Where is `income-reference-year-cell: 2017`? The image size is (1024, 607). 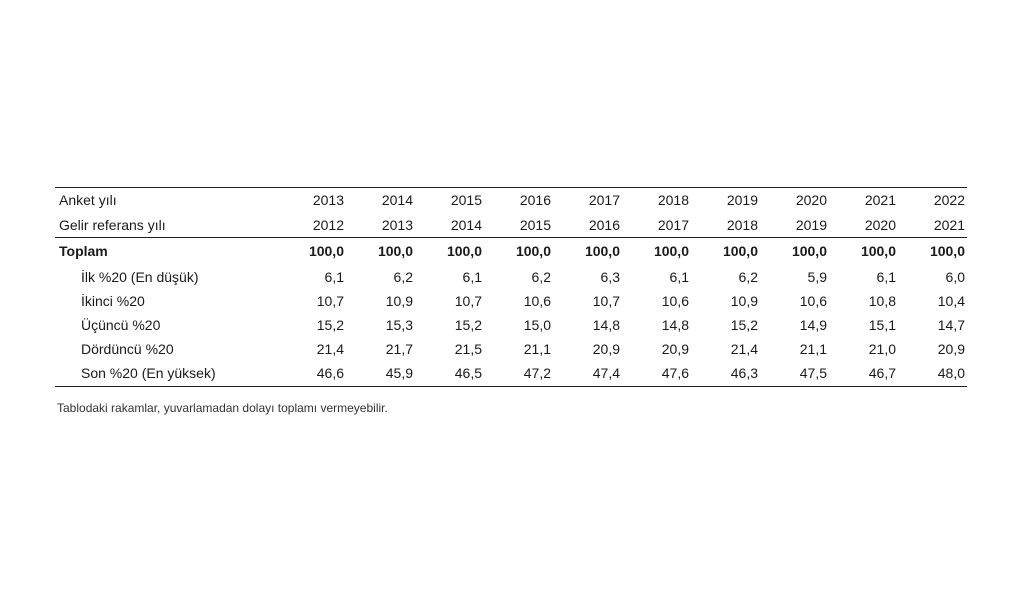 income-reference-year-cell: 2017 is located at coordinates (656, 225).